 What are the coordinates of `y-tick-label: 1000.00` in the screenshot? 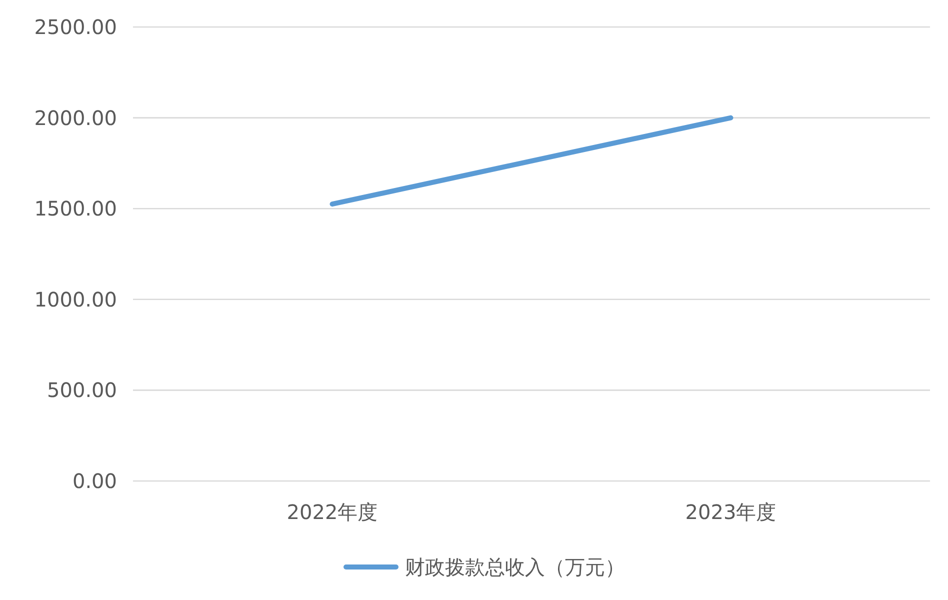 It's located at (75, 299).